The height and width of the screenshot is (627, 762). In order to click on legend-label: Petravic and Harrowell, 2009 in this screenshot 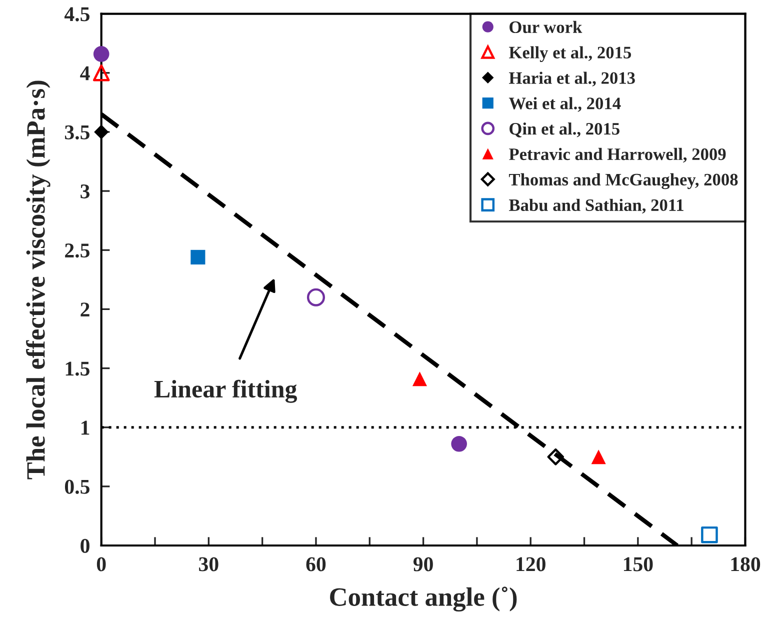, I will do `click(617, 155)`.